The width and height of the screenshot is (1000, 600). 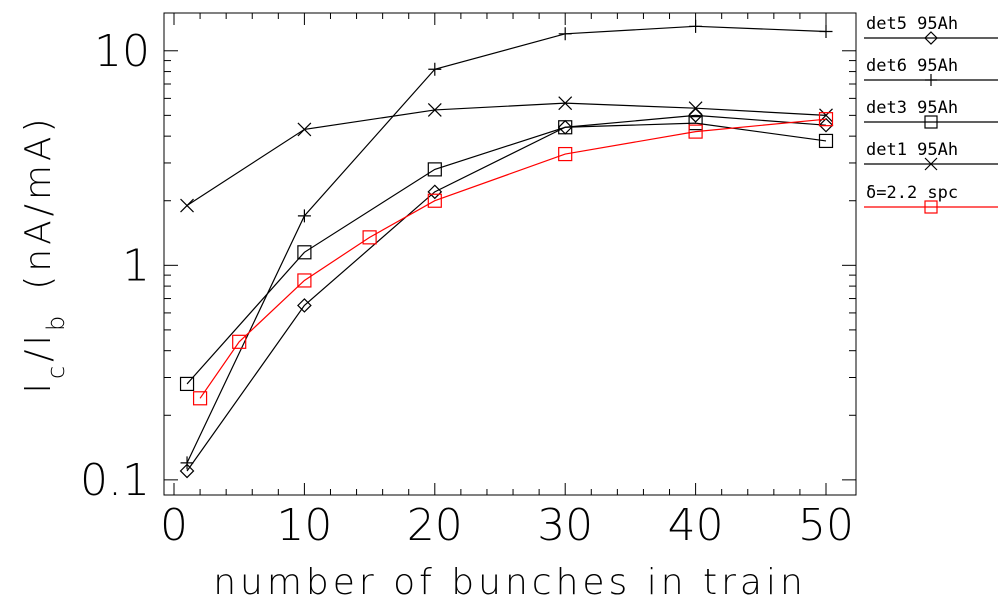 What do you see at coordinates (122, 51) in the screenshot?
I see `y-tick-label: 10` at bounding box center [122, 51].